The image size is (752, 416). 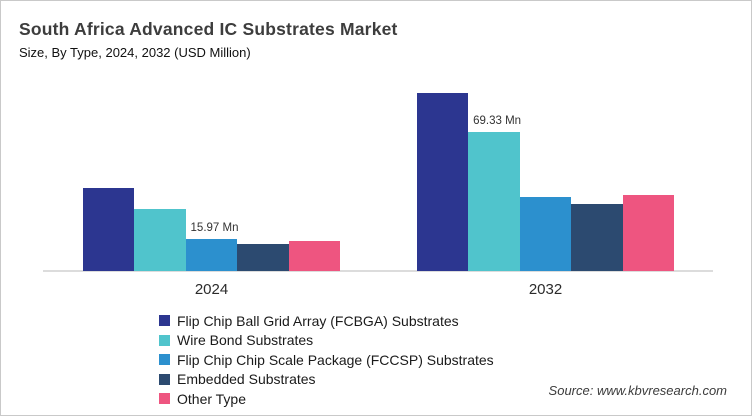 I want to click on x-axis-label-2032: 2032, so click(x=545, y=289).